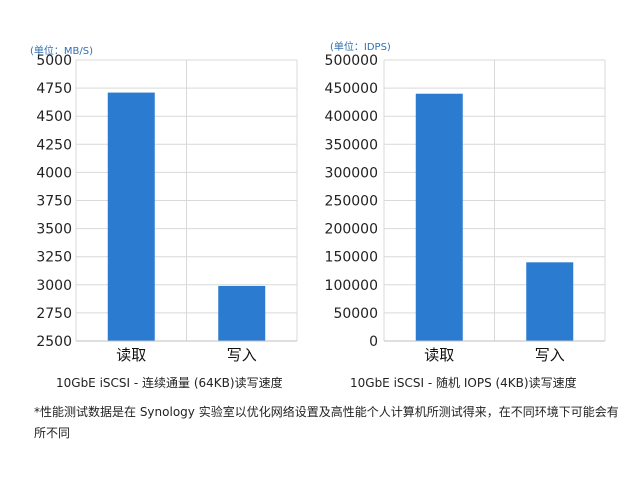 This screenshot has height=494, width=640. What do you see at coordinates (54, 117) in the screenshot?
I see `left-ytick-label-8: 4500` at bounding box center [54, 117].